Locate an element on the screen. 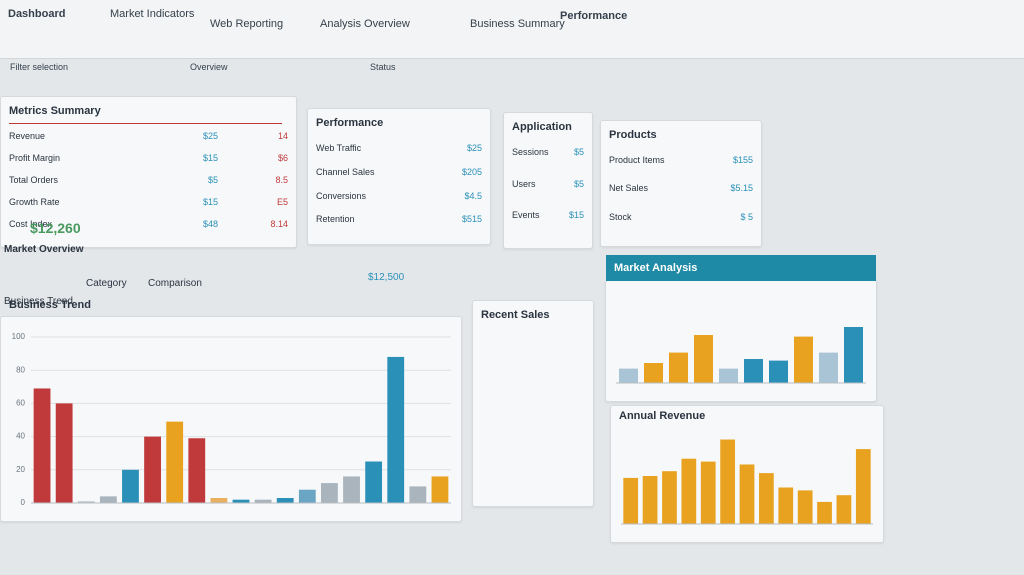 This screenshot has width=1024, height=575. filter: Overview is located at coordinates (209, 67).